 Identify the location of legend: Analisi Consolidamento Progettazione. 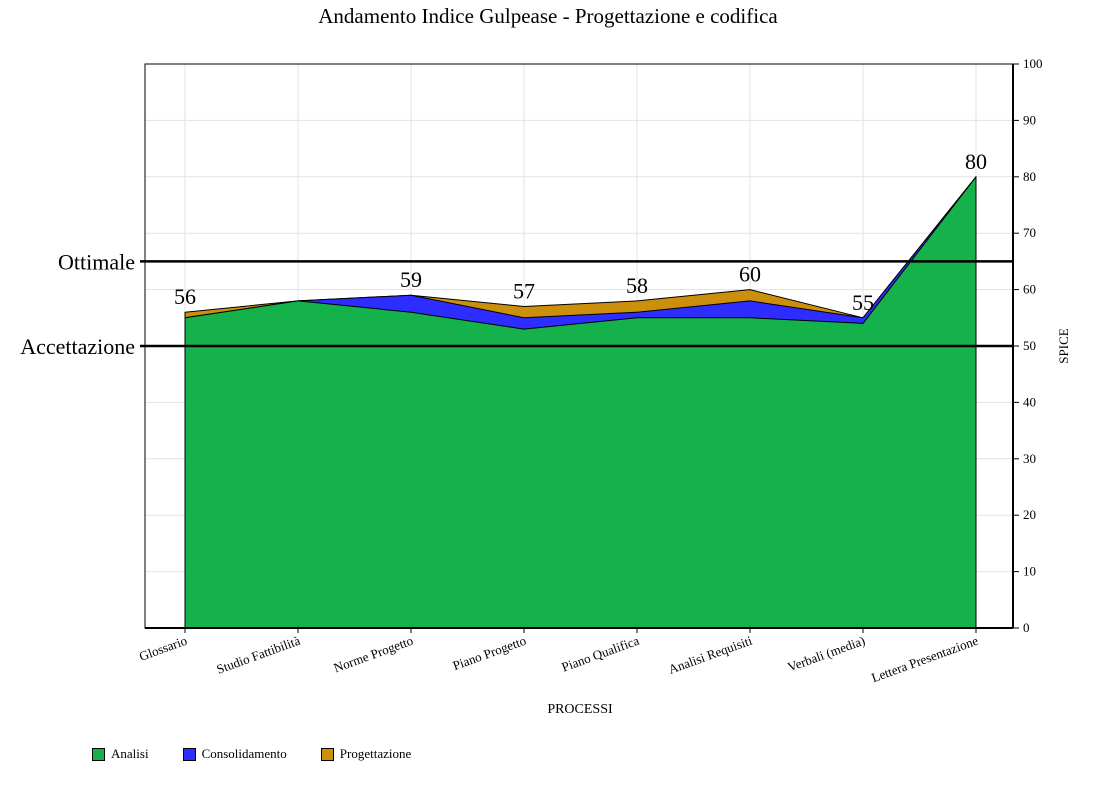
(251, 754).